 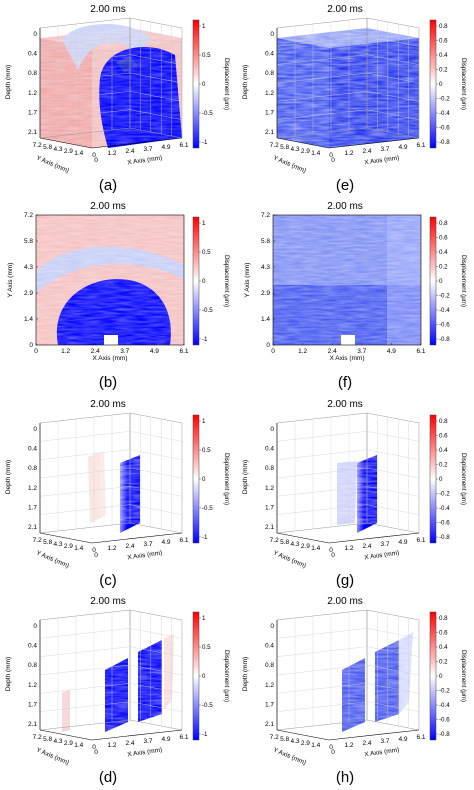 I want to click on panel-label: (c), so click(x=108, y=580).